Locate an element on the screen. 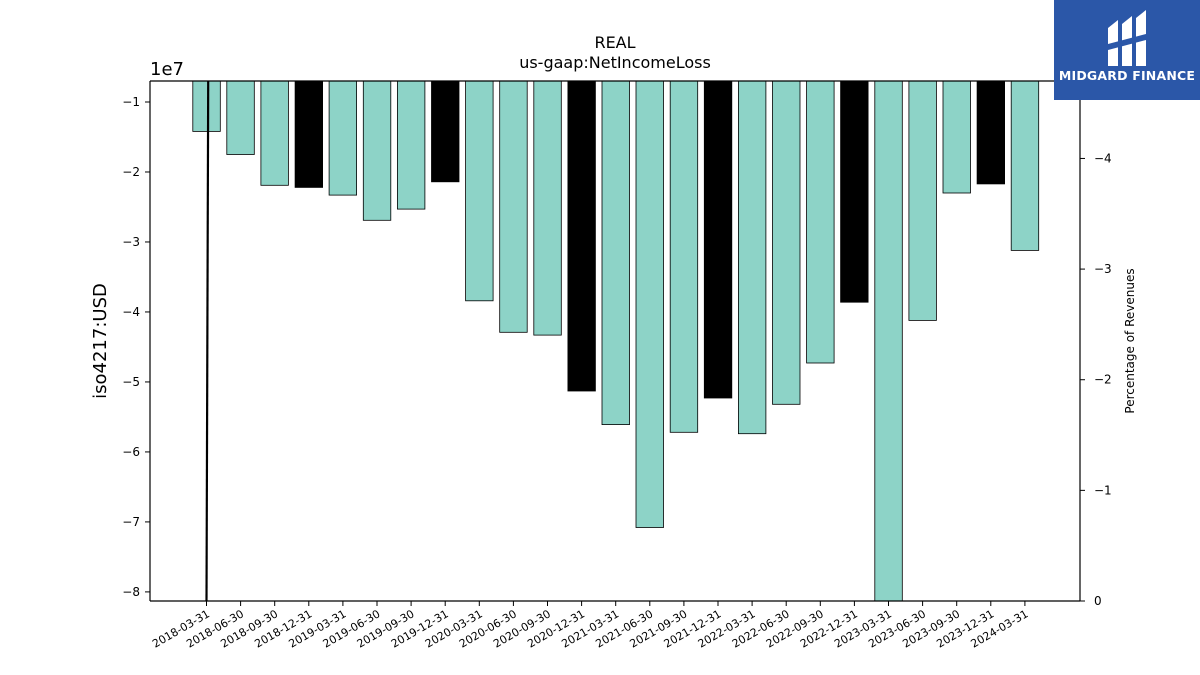 The width and height of the screenshot is (1200, 675). y-axis-offset-label: 1e7 is located at coordinates (167, 69).